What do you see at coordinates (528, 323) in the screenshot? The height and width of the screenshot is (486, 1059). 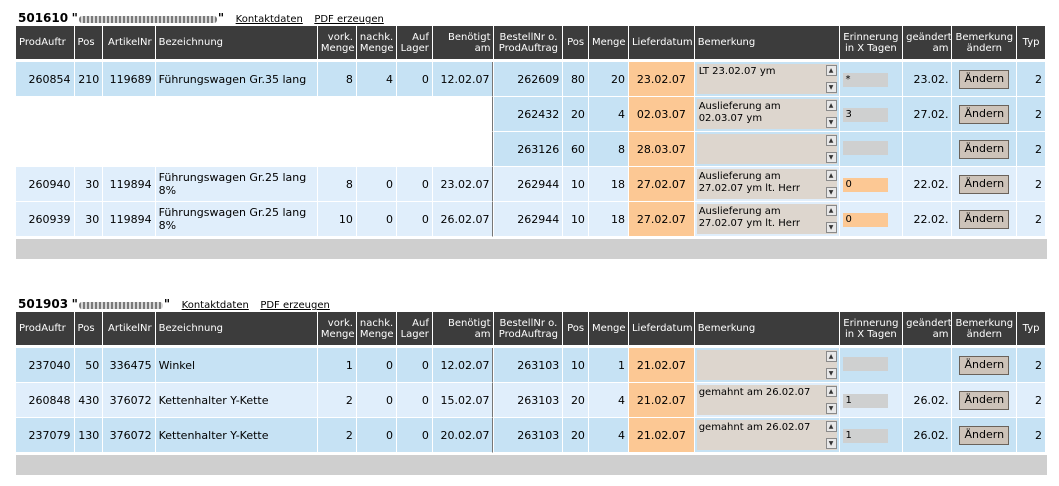 I see `col-header-label: BestellNr o.` at bounding box center [528, 323].